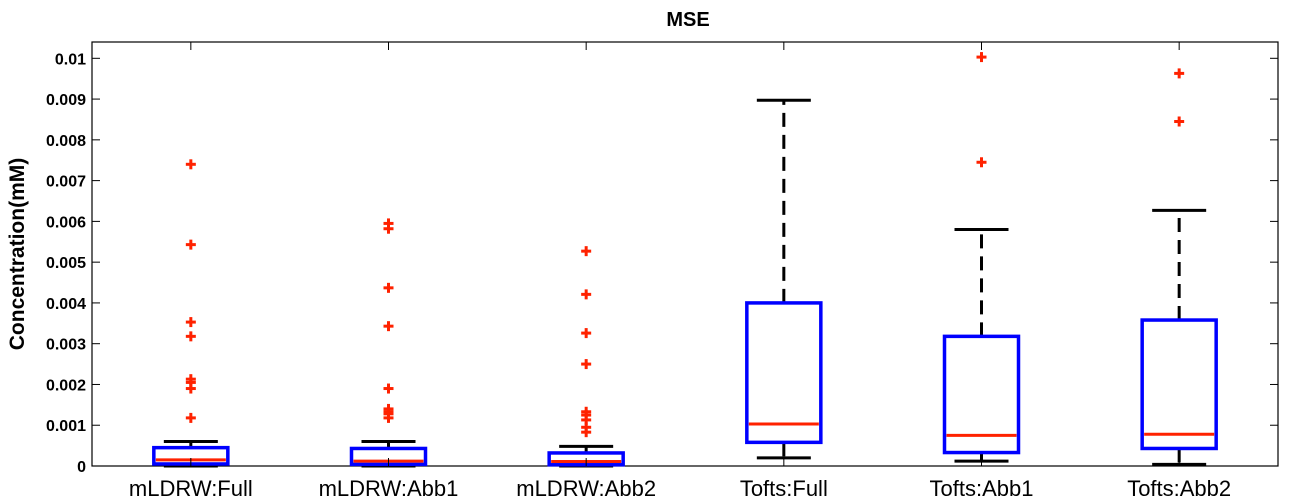 The height and width of the screenshot is (504, 1292). What do you see at coordinates (982, 488) in the screenshot?
I see `x-category-label: Tofts:Abb1` at bounding box center [982, 488].